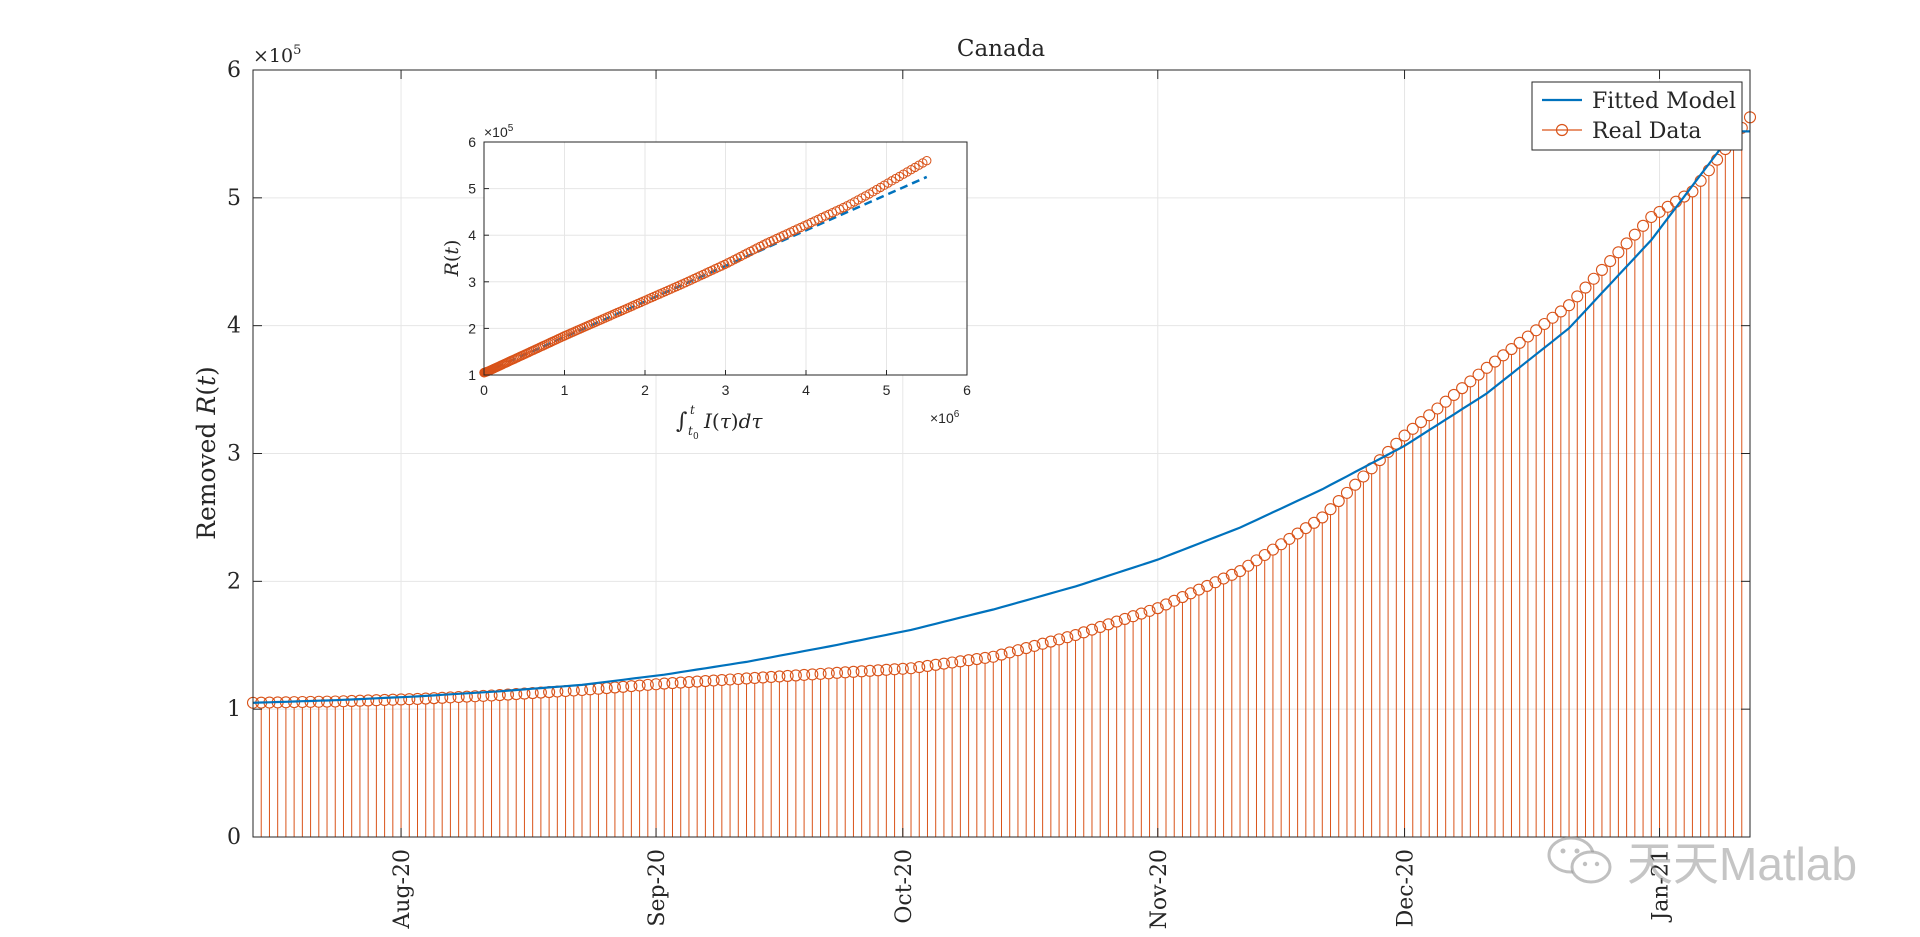  I want to click on main-x-tick-label: Dec-20, so click(1406, 888).